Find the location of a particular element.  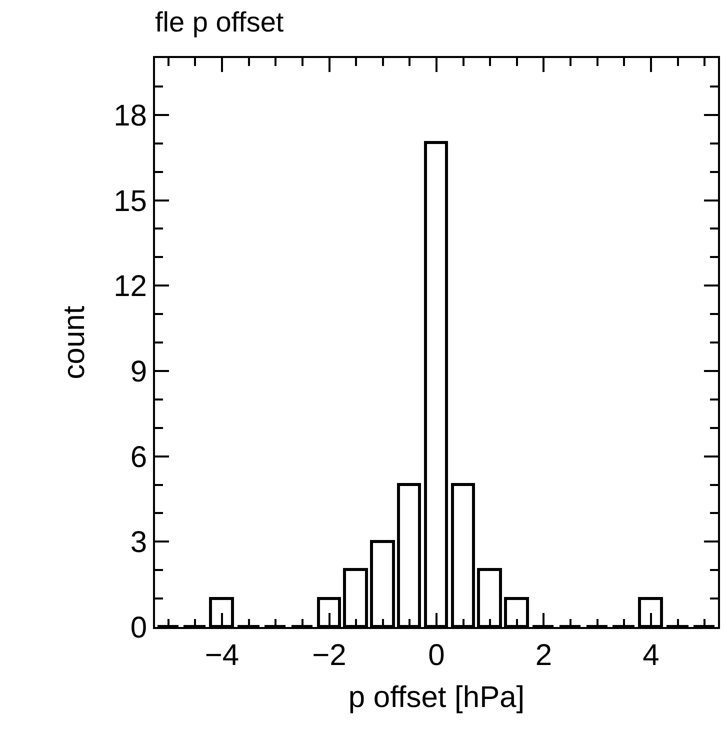

y-tick-label: 15 is located at coordinates (130, 201).